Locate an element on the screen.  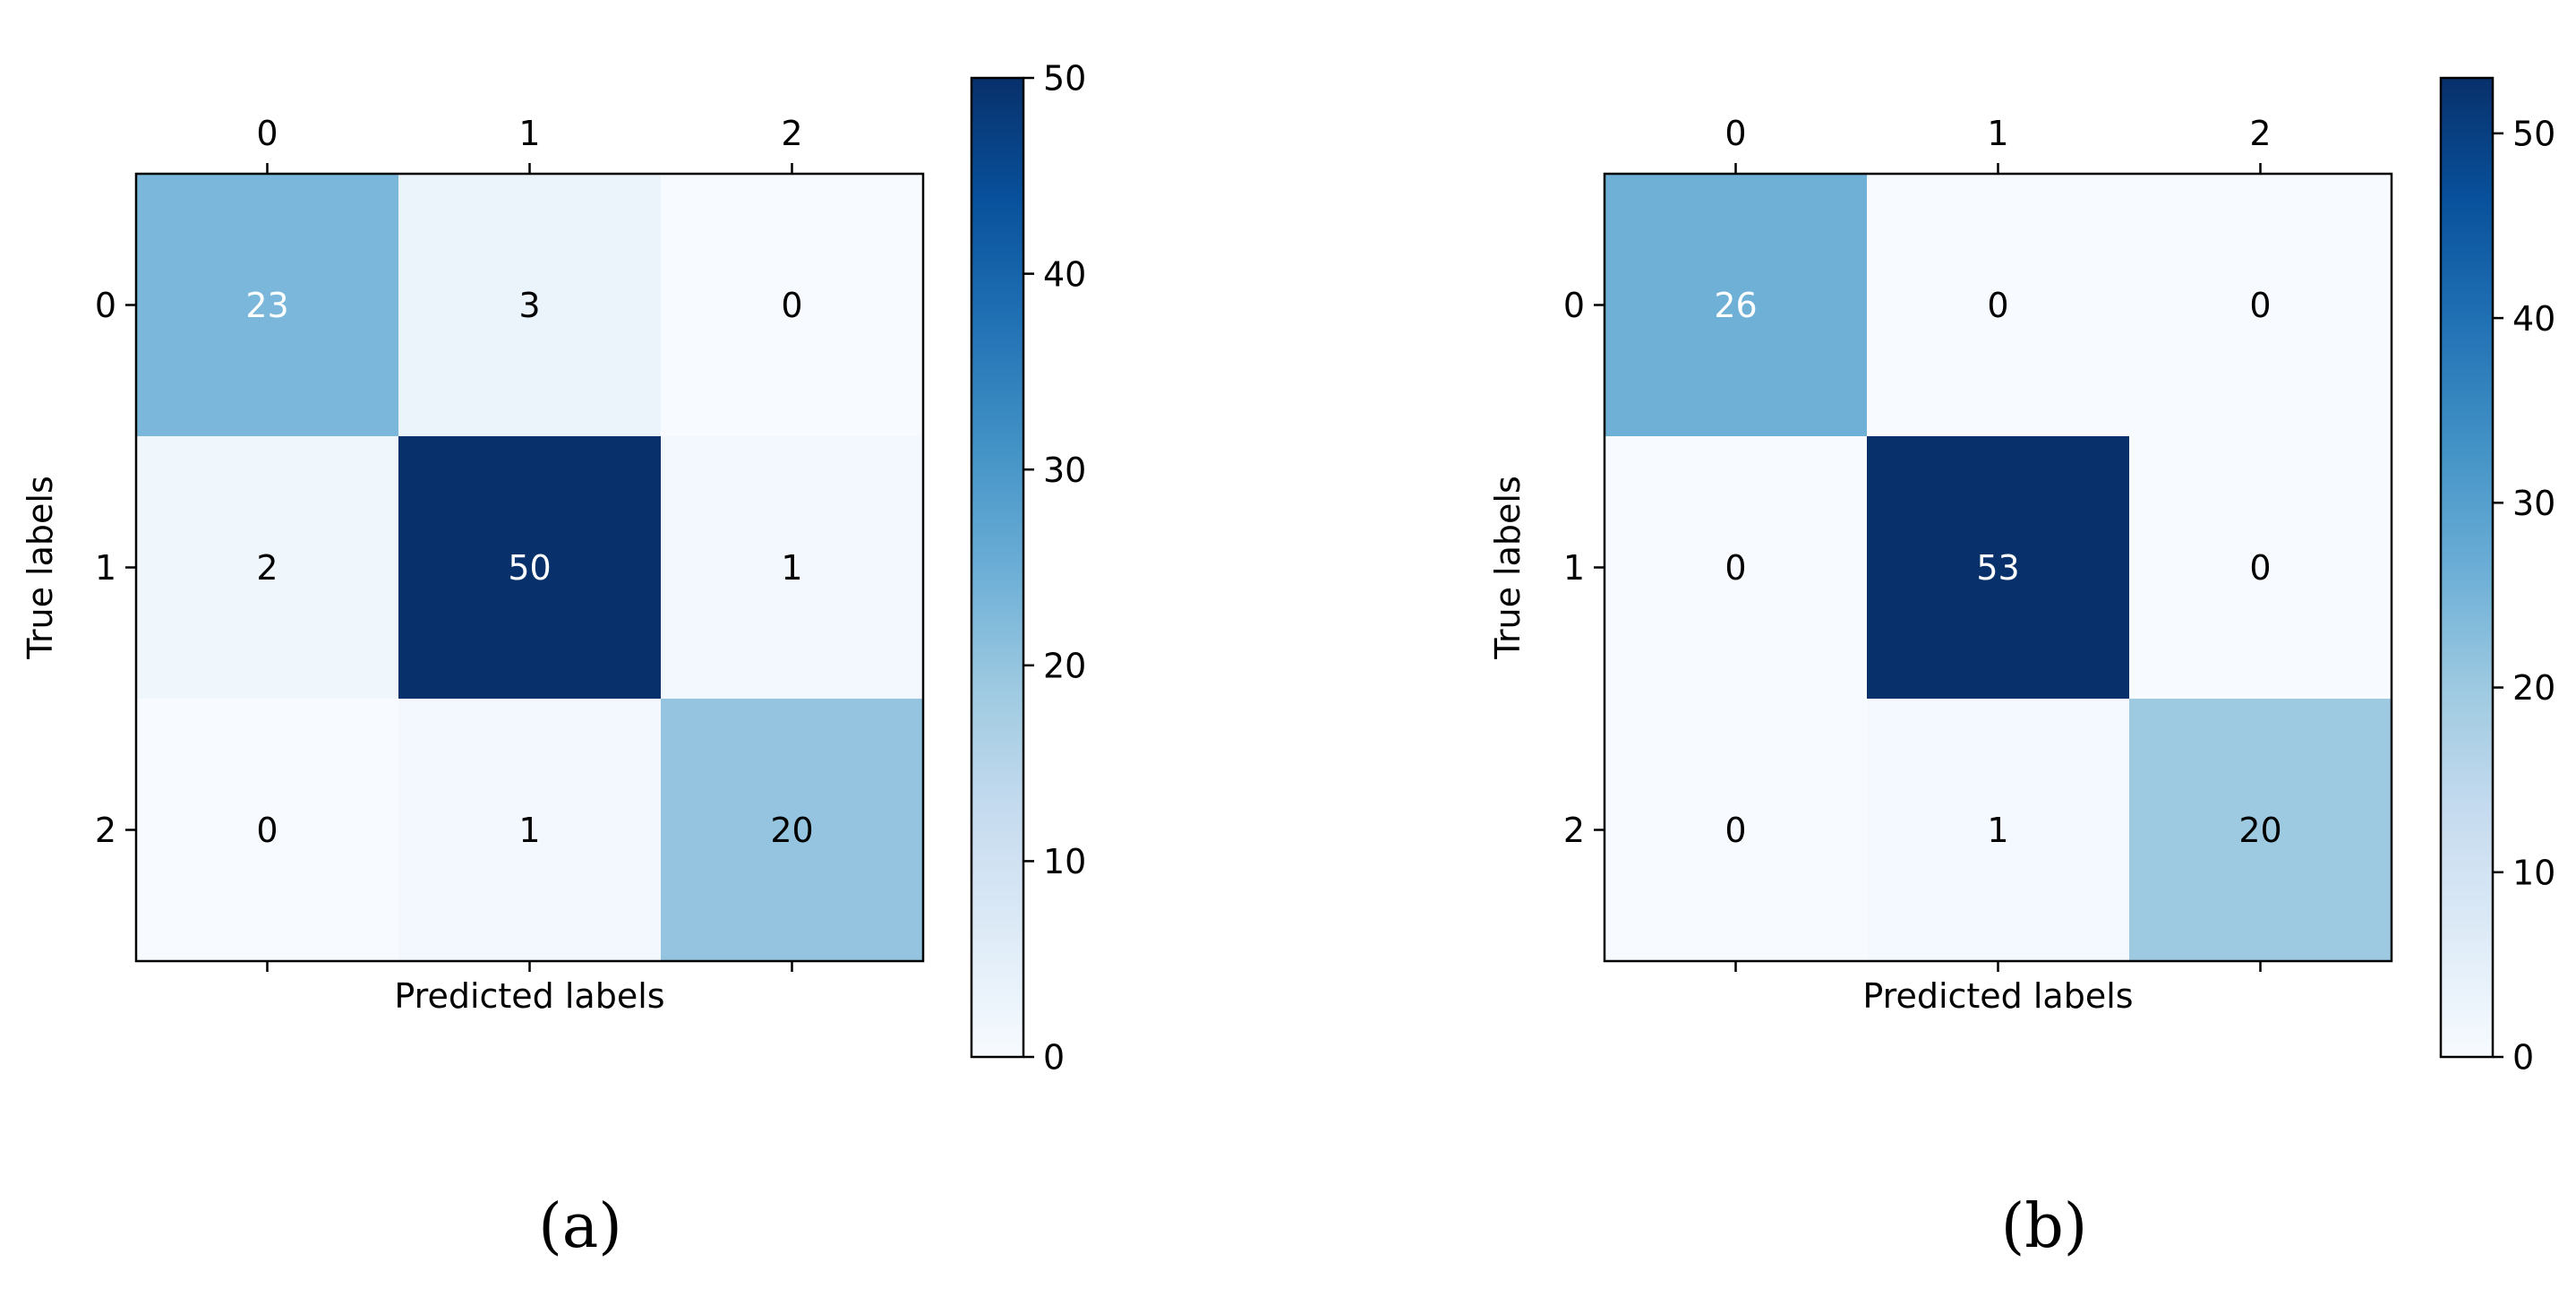
cell-value-label: 2 is located at coordinates (267, 568).